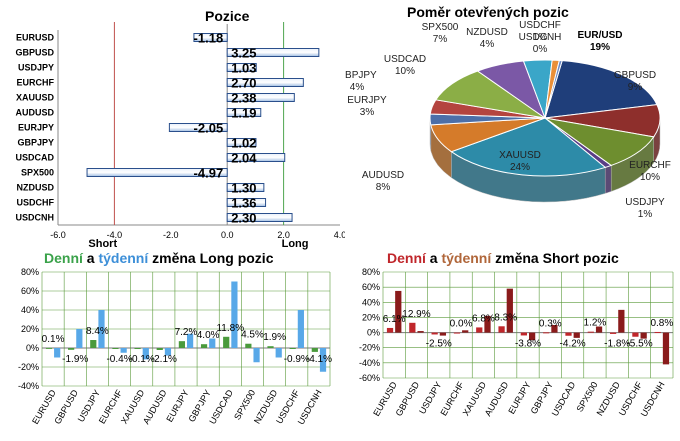 This screenshot has height=441, width=680. What do you see at coordinates (34, 53) in the screenshot?
I see `category-label: GBPUSD` at bounding box center [34, 53].